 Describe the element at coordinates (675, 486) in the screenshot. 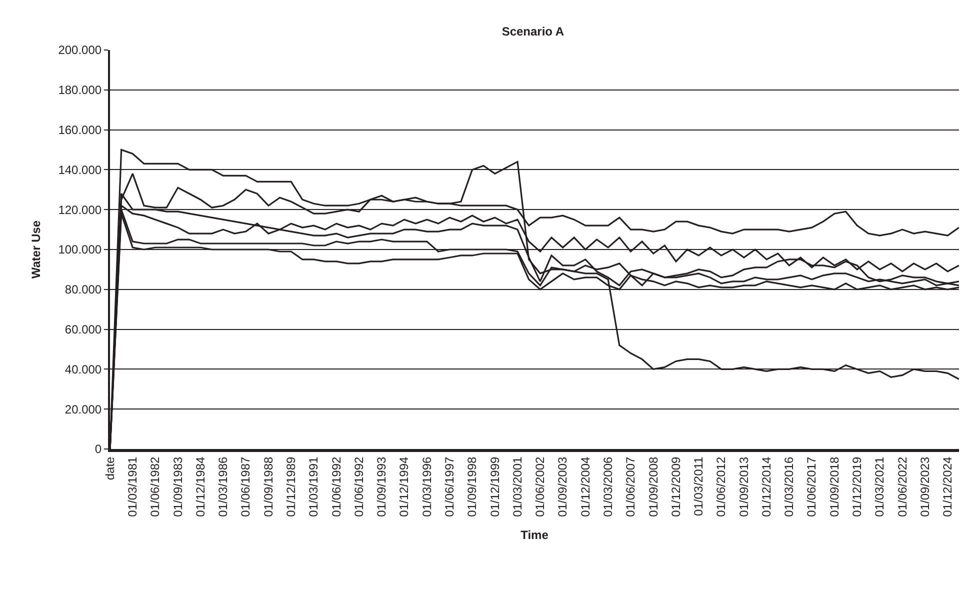

I see `x-tick-label: 01/12/2009` at that location.